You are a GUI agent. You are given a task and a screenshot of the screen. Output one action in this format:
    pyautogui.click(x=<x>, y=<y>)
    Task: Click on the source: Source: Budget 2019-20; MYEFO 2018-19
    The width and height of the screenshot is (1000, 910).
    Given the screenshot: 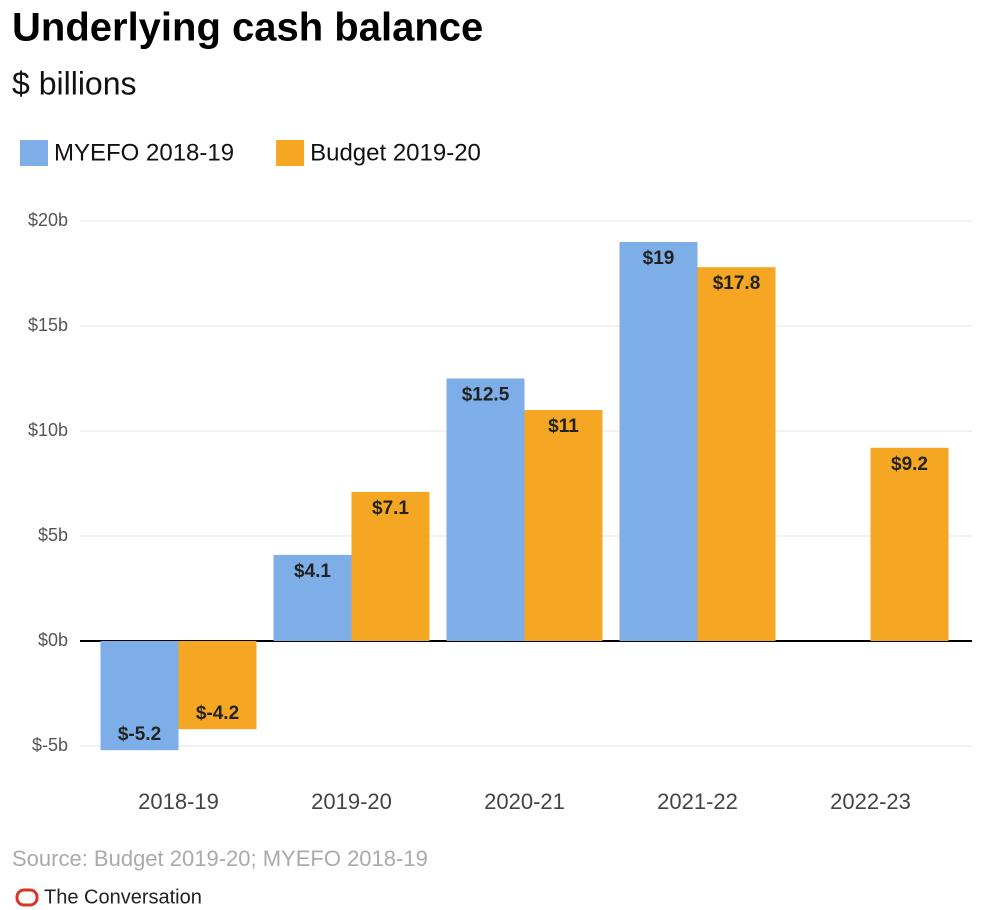 What is the action you would take?
    pyautogui.click(x=220, y=858)
    